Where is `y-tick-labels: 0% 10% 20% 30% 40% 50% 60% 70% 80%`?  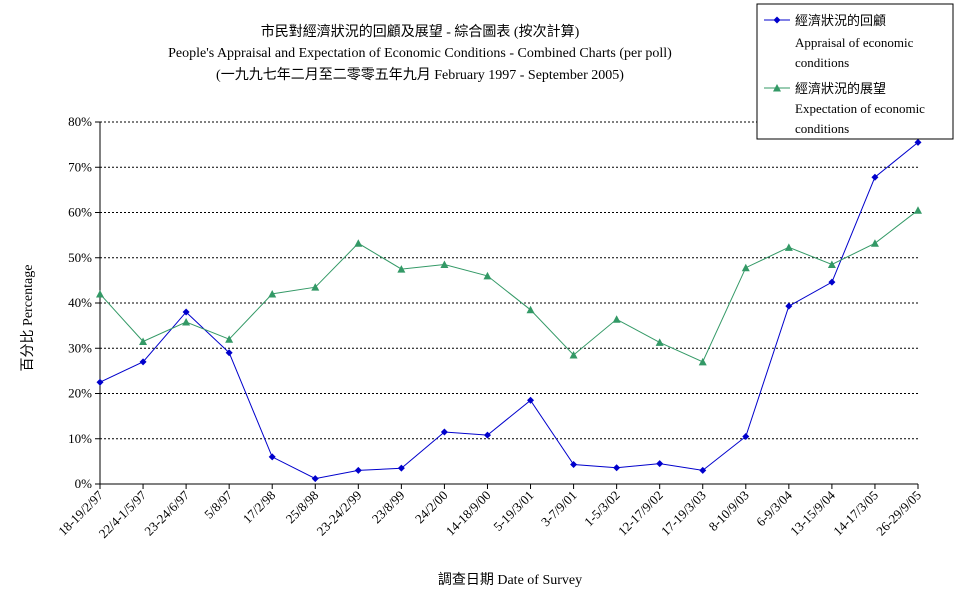
y-tick-labels: 0% 10% 20% 30% 40% 50% 60% 70% 80% is located at coordinates (80, 302).